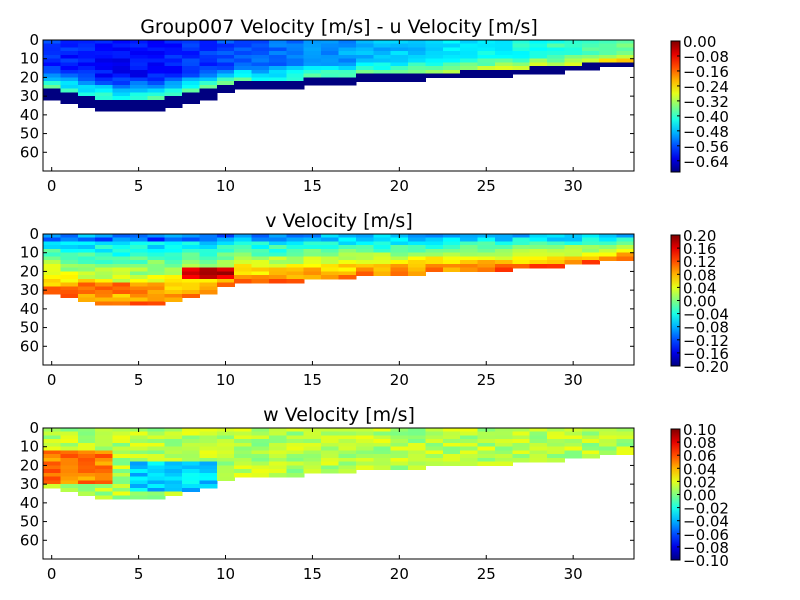 This screenshot has height=600, width=800. I want to click on y-tick-label: 60, so click(29, 346).